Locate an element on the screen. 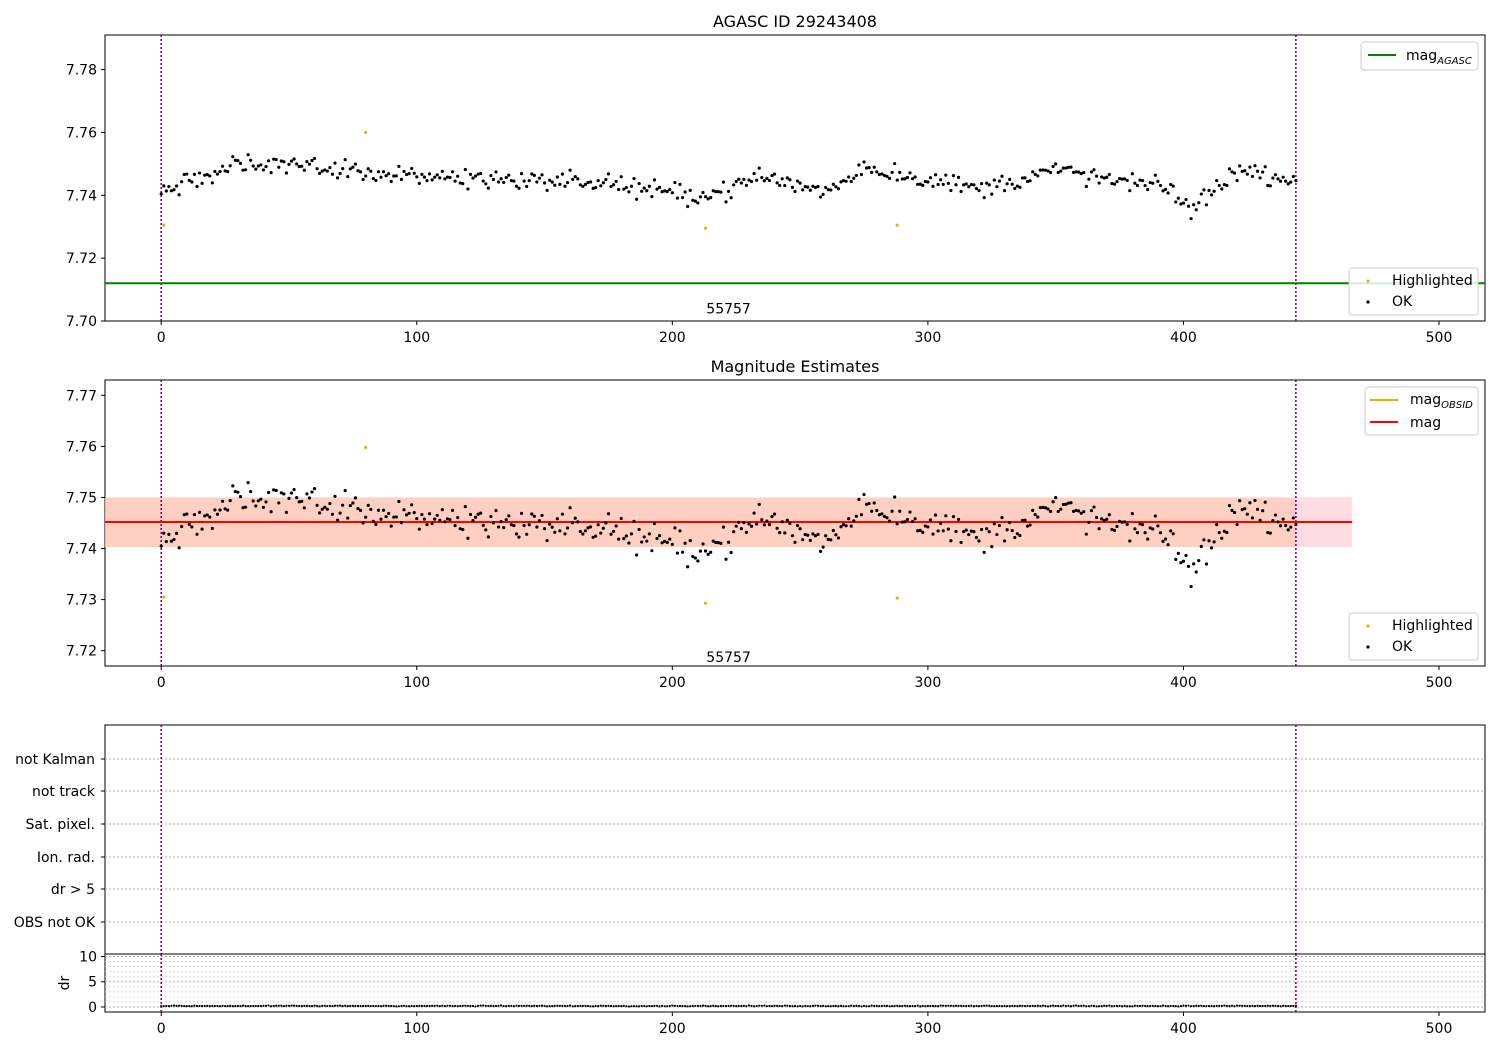  flag-label-dr-gt-5: dr > 5 is located at coordinates (73, 890).